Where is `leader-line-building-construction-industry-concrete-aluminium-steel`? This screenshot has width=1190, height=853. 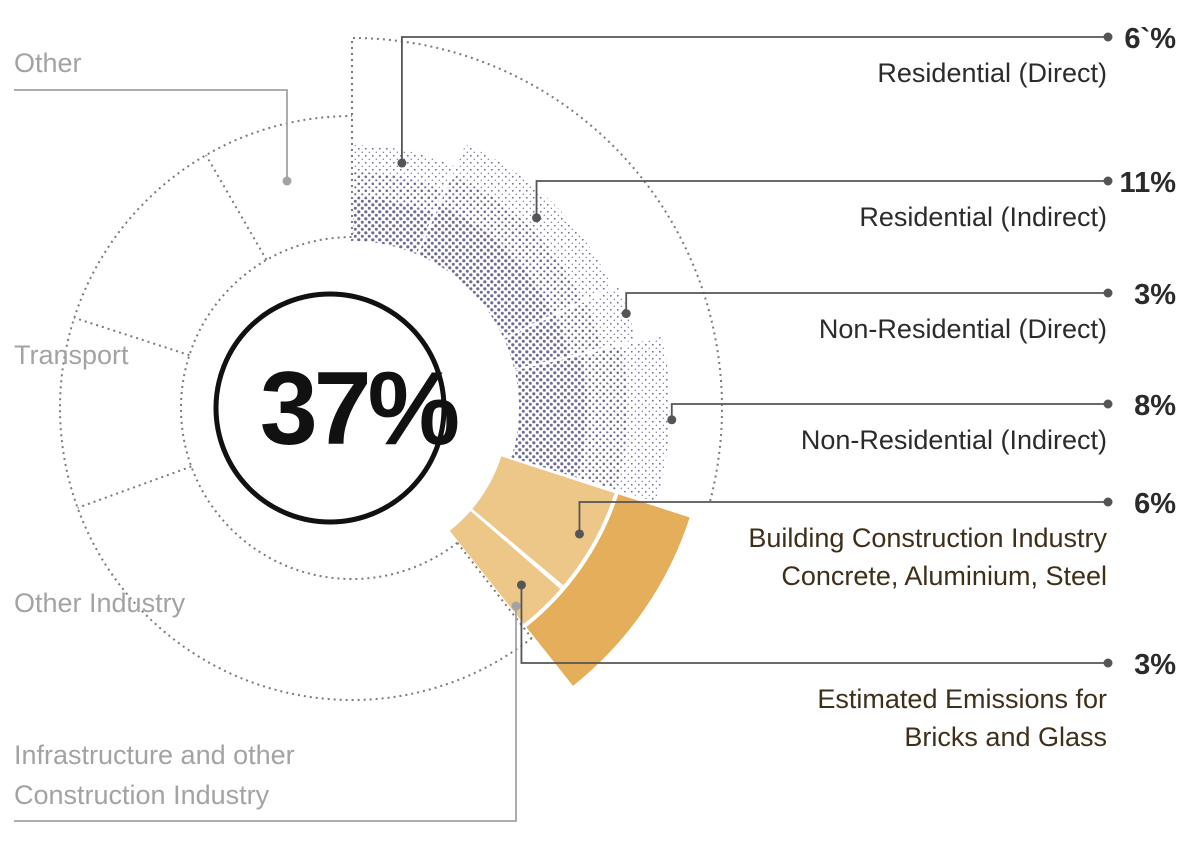 leader-line-building-construction-industry-concrete-aluminium-steel is located at coordinates (843, 517).